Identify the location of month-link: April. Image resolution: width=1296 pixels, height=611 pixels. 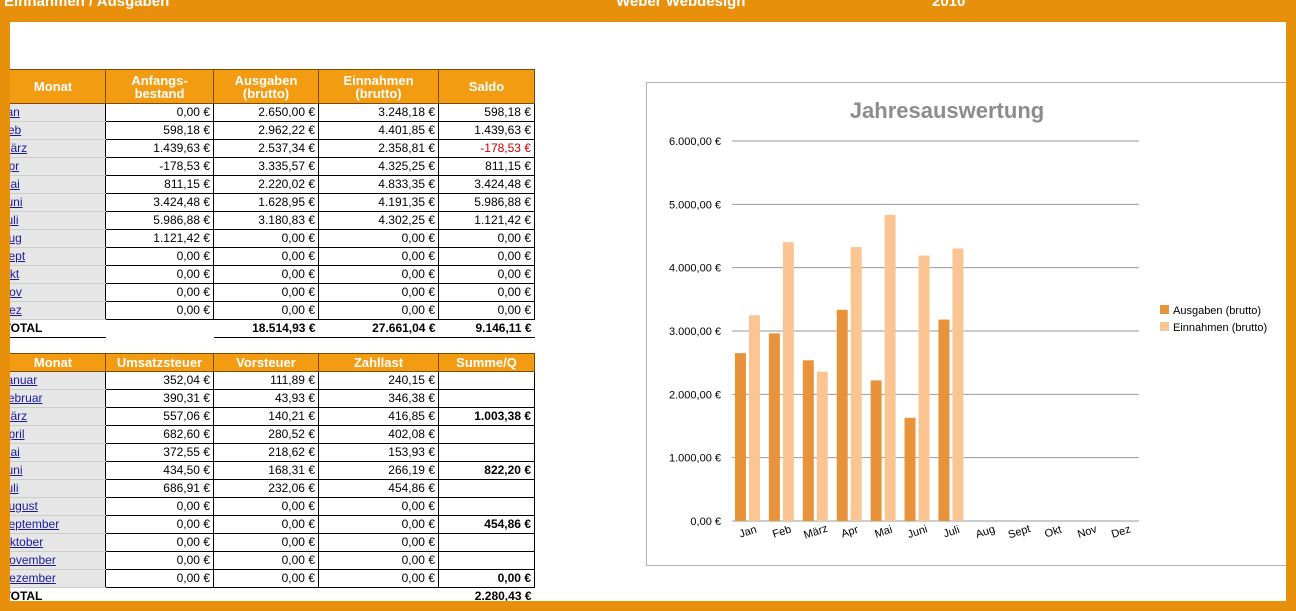
(58, 434).